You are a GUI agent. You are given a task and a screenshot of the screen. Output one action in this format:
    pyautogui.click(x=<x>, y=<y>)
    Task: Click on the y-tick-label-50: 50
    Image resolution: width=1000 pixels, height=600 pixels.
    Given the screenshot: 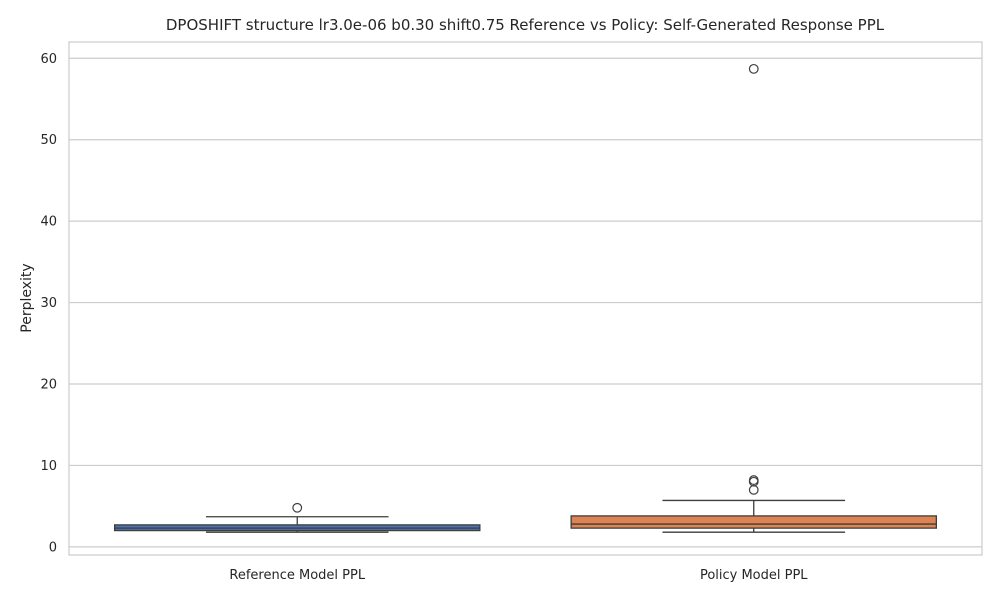 What is the action you would take?
    pyautogui.click(x=48, y=140)
    